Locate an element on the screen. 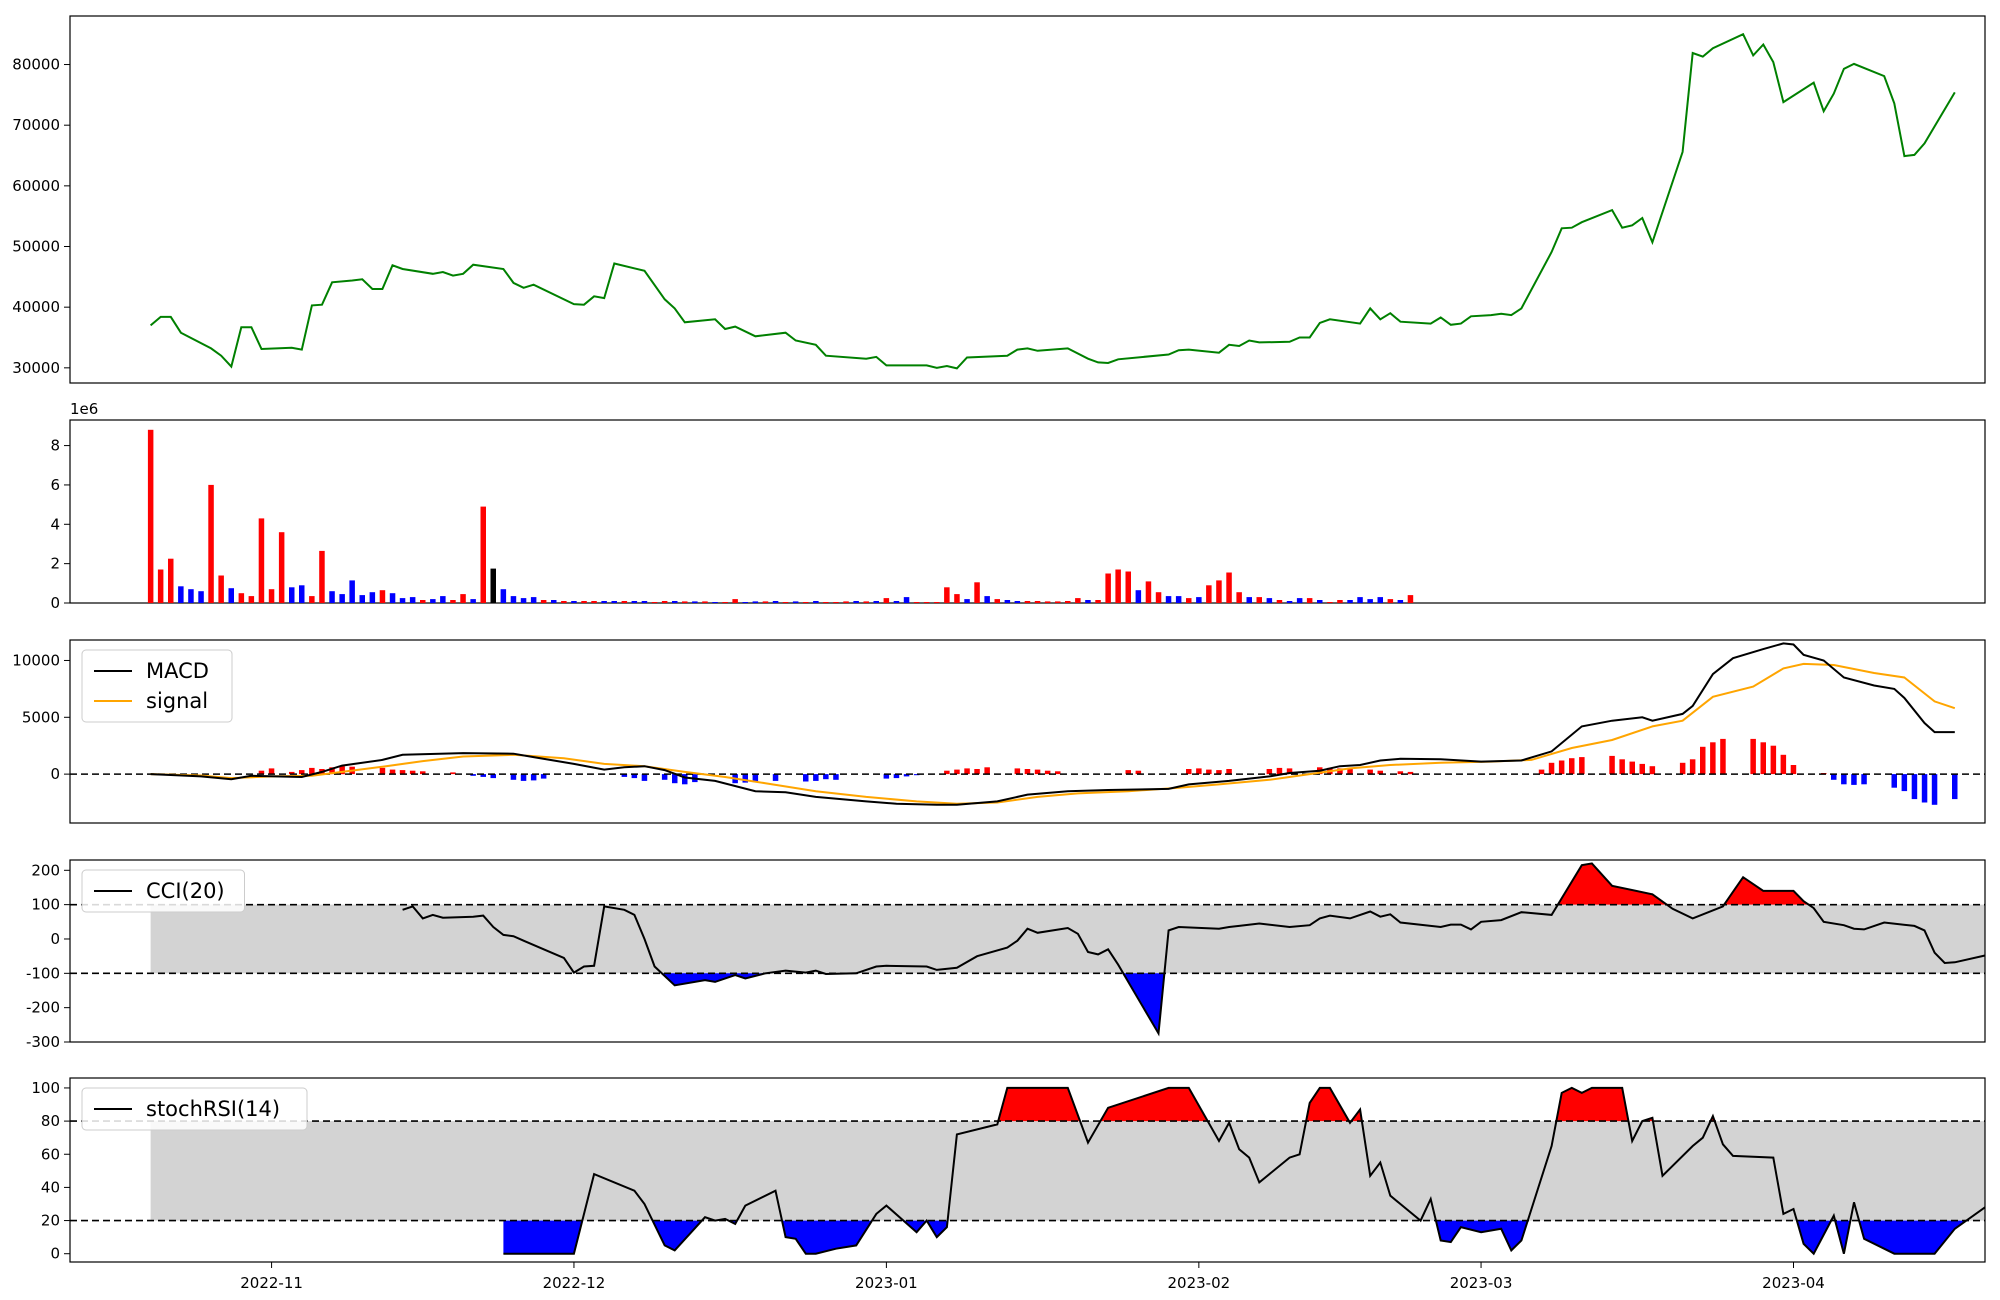 The width and height of the screenshot is (2000, 1300). cci-legend-label: CCI(20) is located at coordinates (185, 891).